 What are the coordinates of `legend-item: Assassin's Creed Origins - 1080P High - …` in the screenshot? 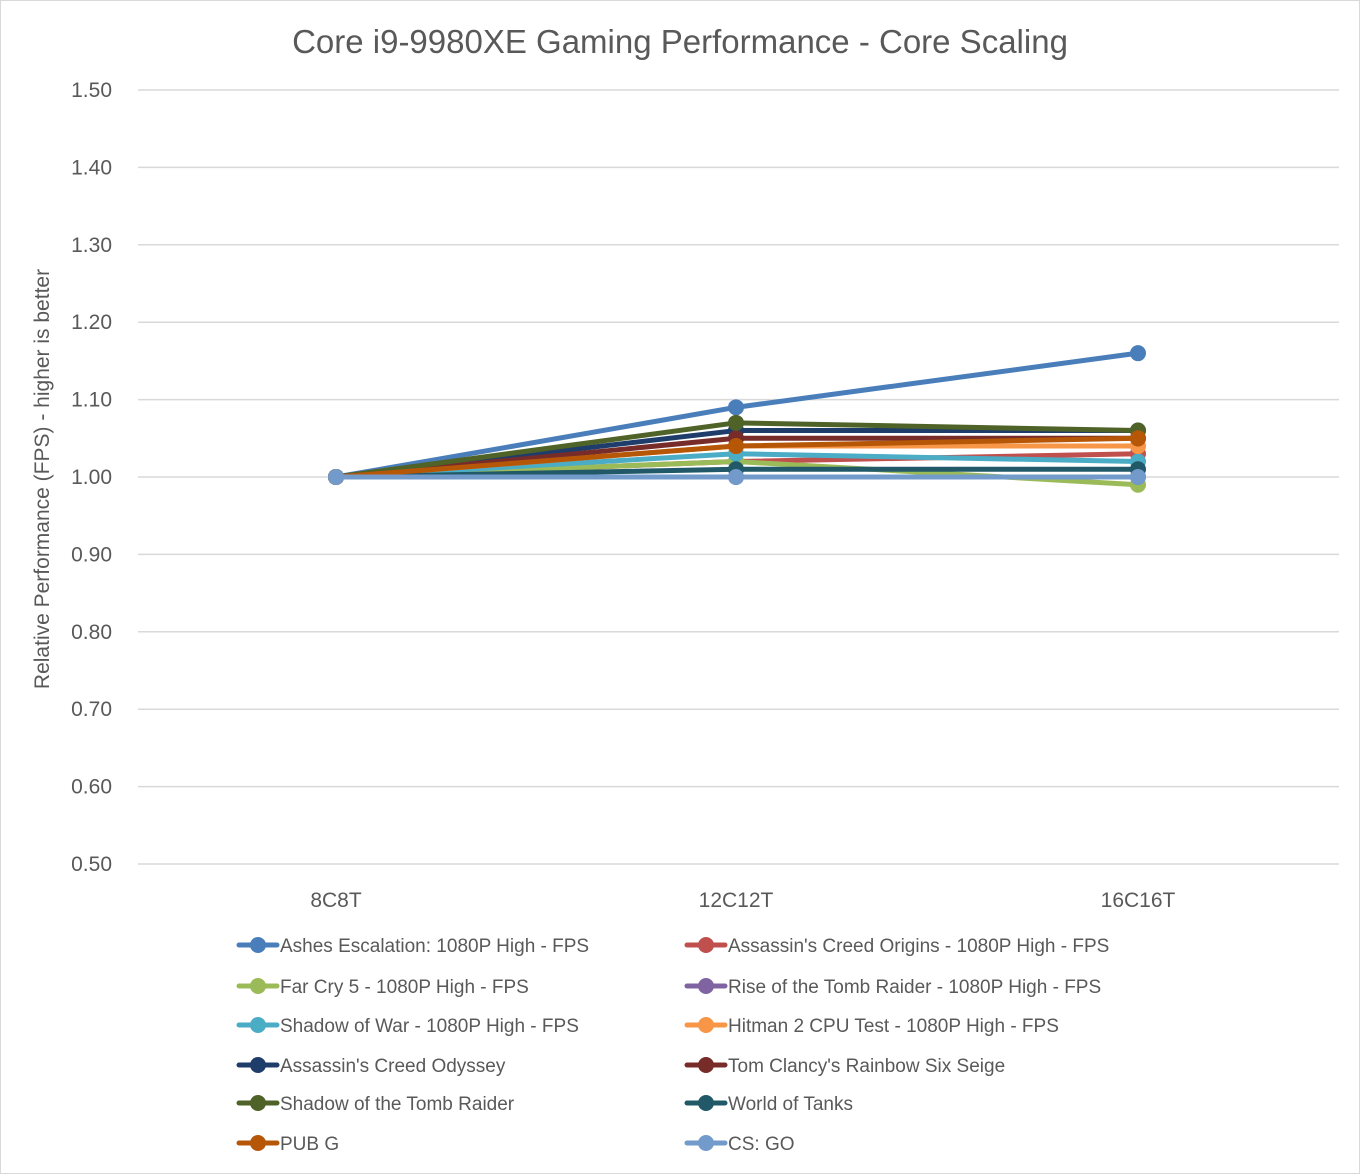 It's located at (896, 946).